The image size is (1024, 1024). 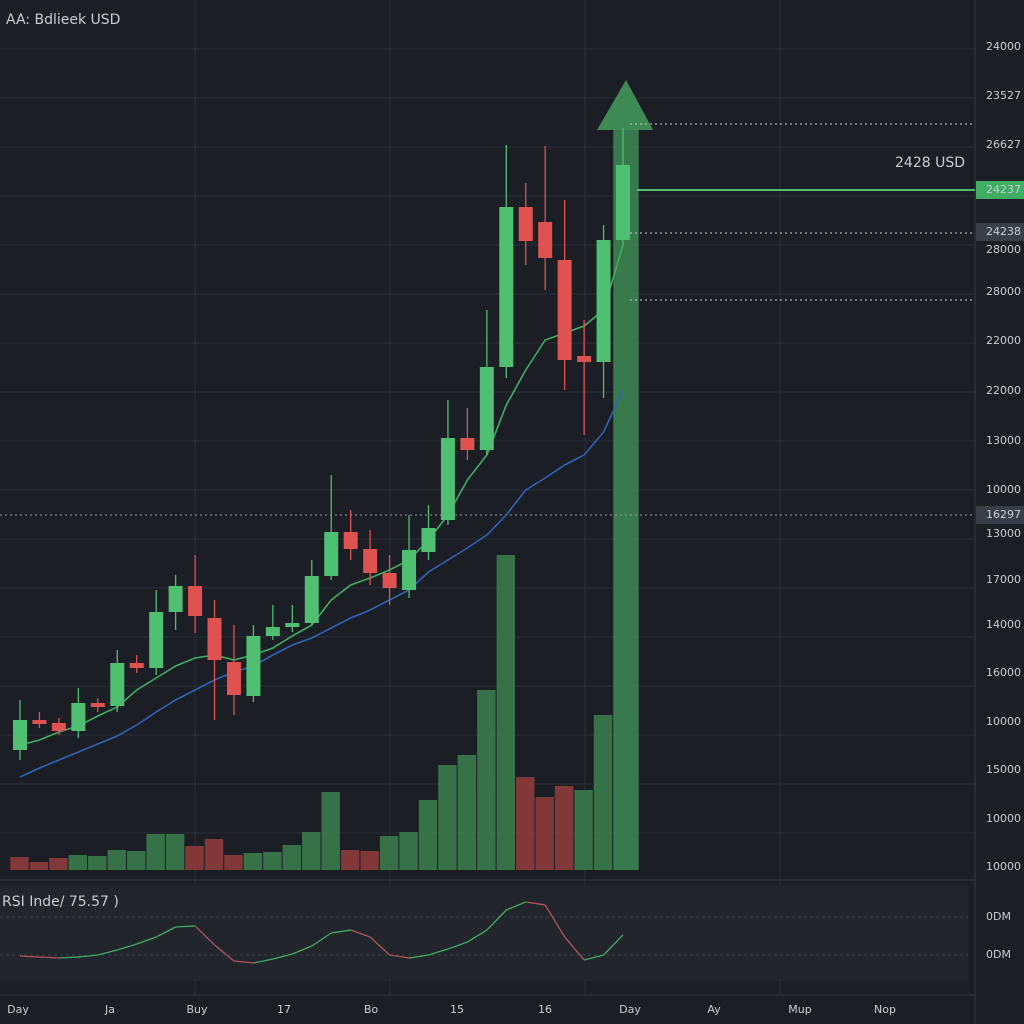 I want to click on x-axis-label: Ay, so click(x=714, y=1009).